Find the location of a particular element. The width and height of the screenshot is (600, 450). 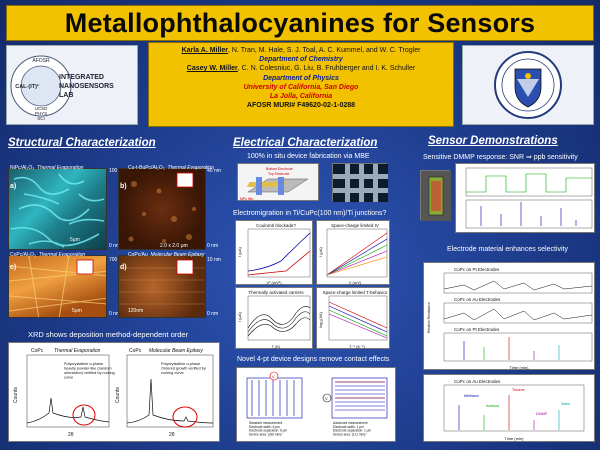

afm-d-scale-top: 10 nm is located at coordinates (214, 260).